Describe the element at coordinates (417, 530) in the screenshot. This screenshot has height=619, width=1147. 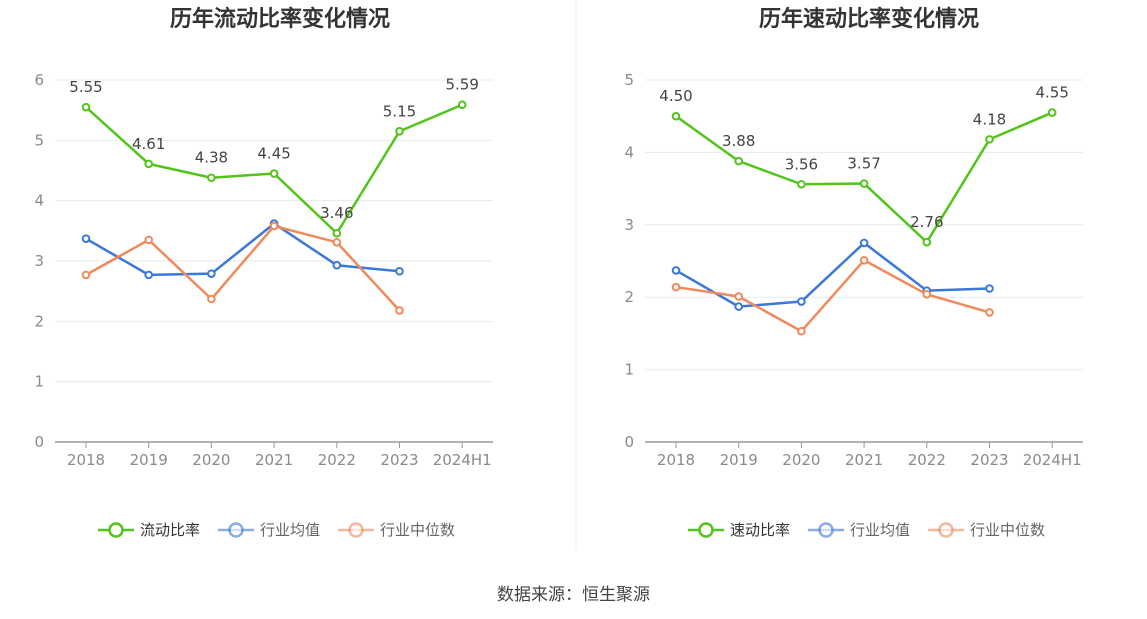
I see `legend-label: 行业中位数` at that location.